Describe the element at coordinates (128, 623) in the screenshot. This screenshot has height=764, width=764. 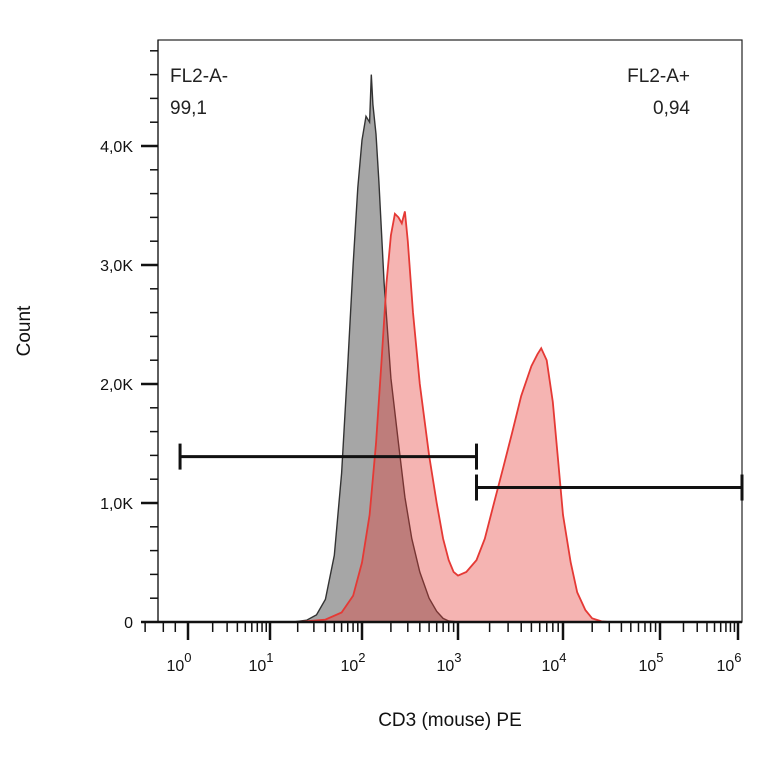
I see `y-tick-label-0: 0` at that location.